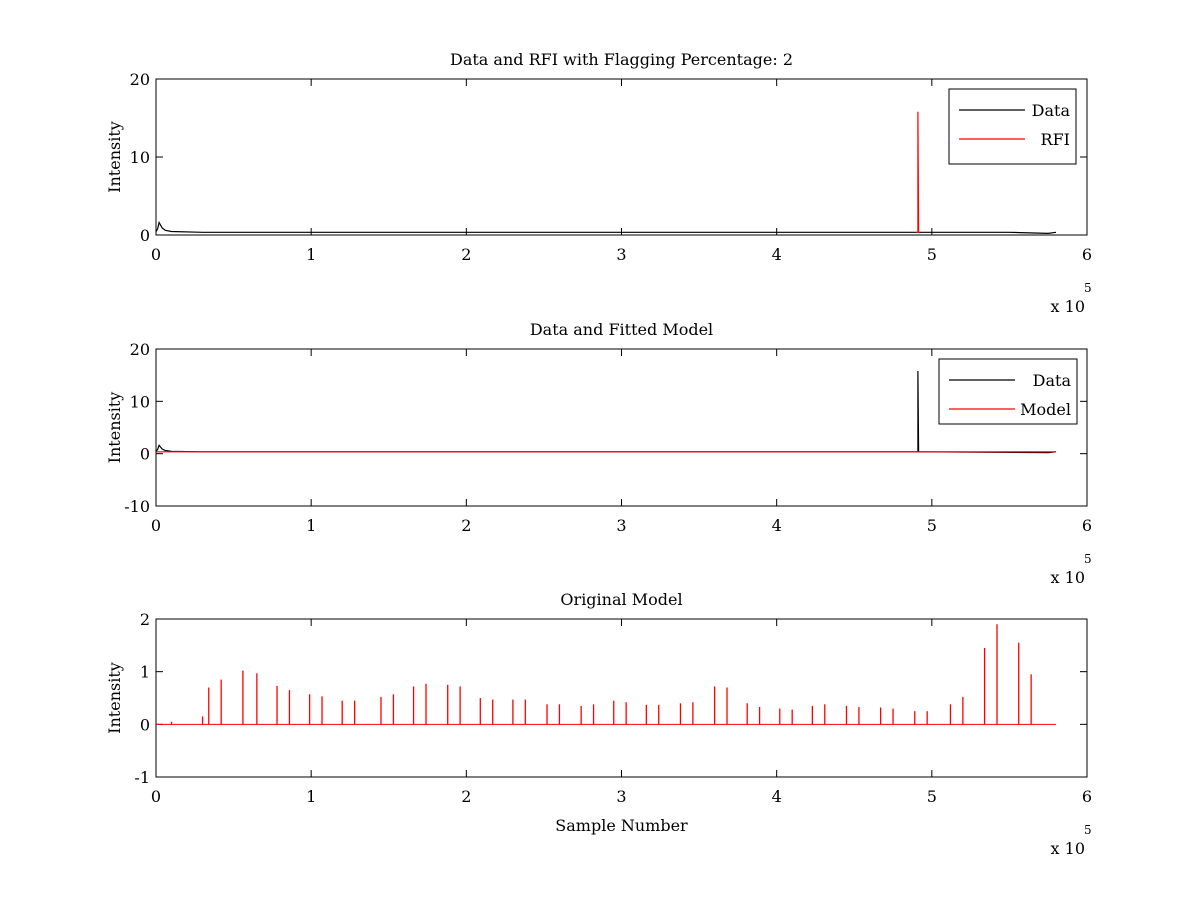 Image resolution: width=1200 pixels, height=900 pixels. What do you see at coordinates (621, 59) in the screenshot?
I see `chart-title: Data and RFI with Flagging Percentage: 2` at bounding box center [621, 59].